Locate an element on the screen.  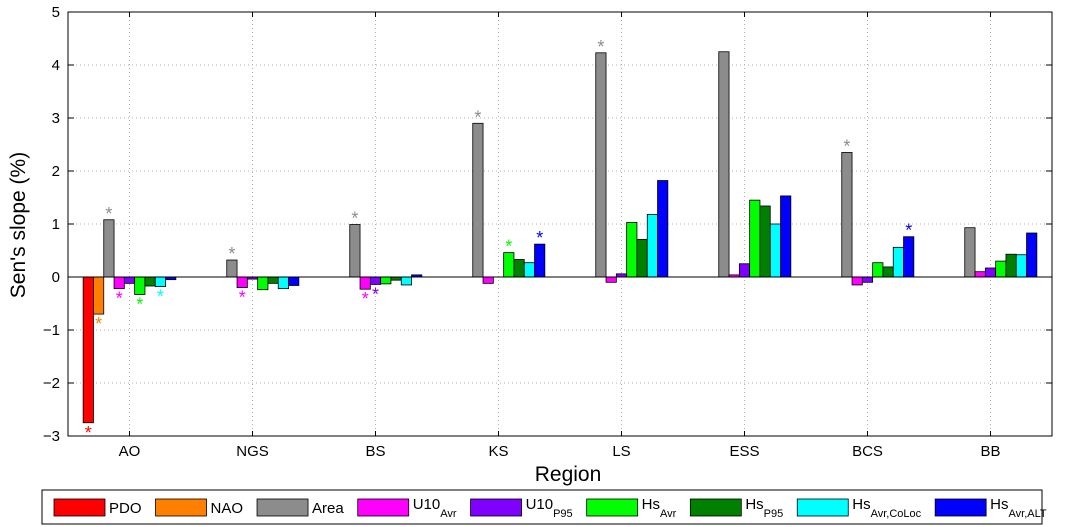
legend-box is located at coordinates (542, 507).